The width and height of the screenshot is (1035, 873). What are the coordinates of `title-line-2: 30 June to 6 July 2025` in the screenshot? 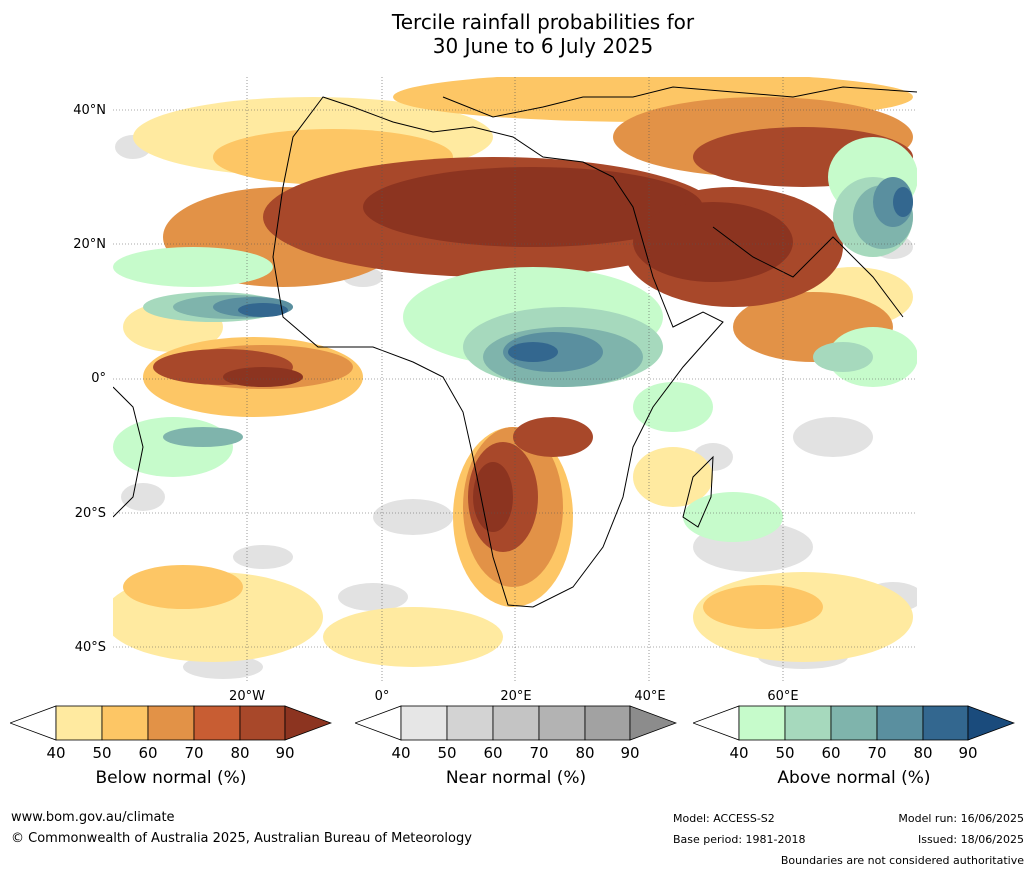 It's located at (543, 46).